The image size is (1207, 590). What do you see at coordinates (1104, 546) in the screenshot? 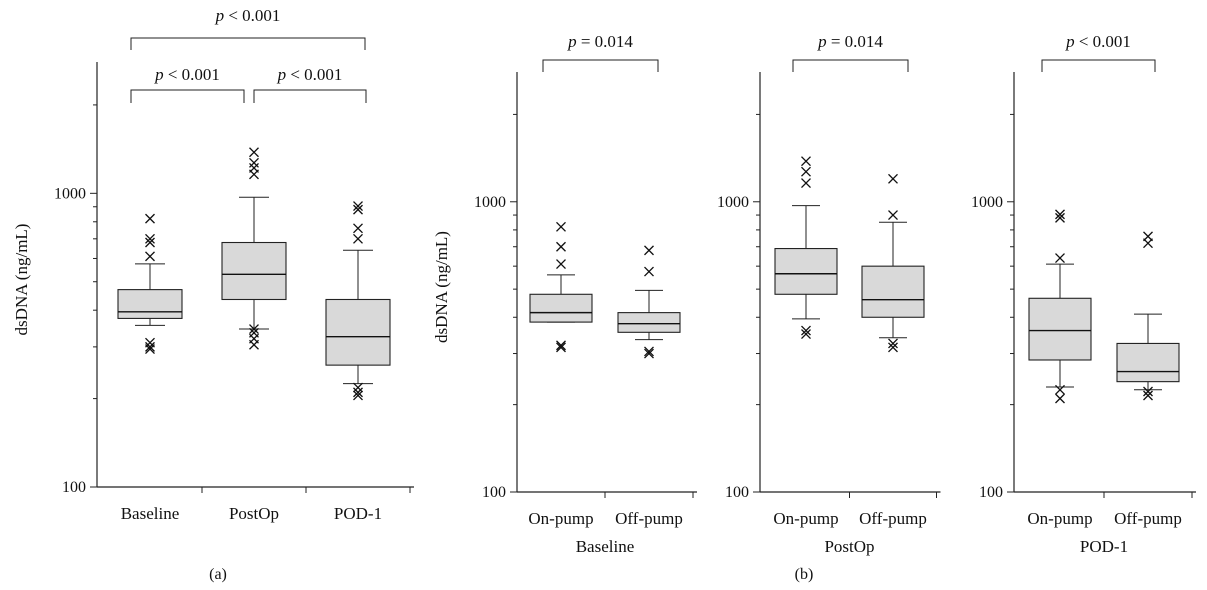
I see `group-label: POD-1` at bounding box center [1104, 546].